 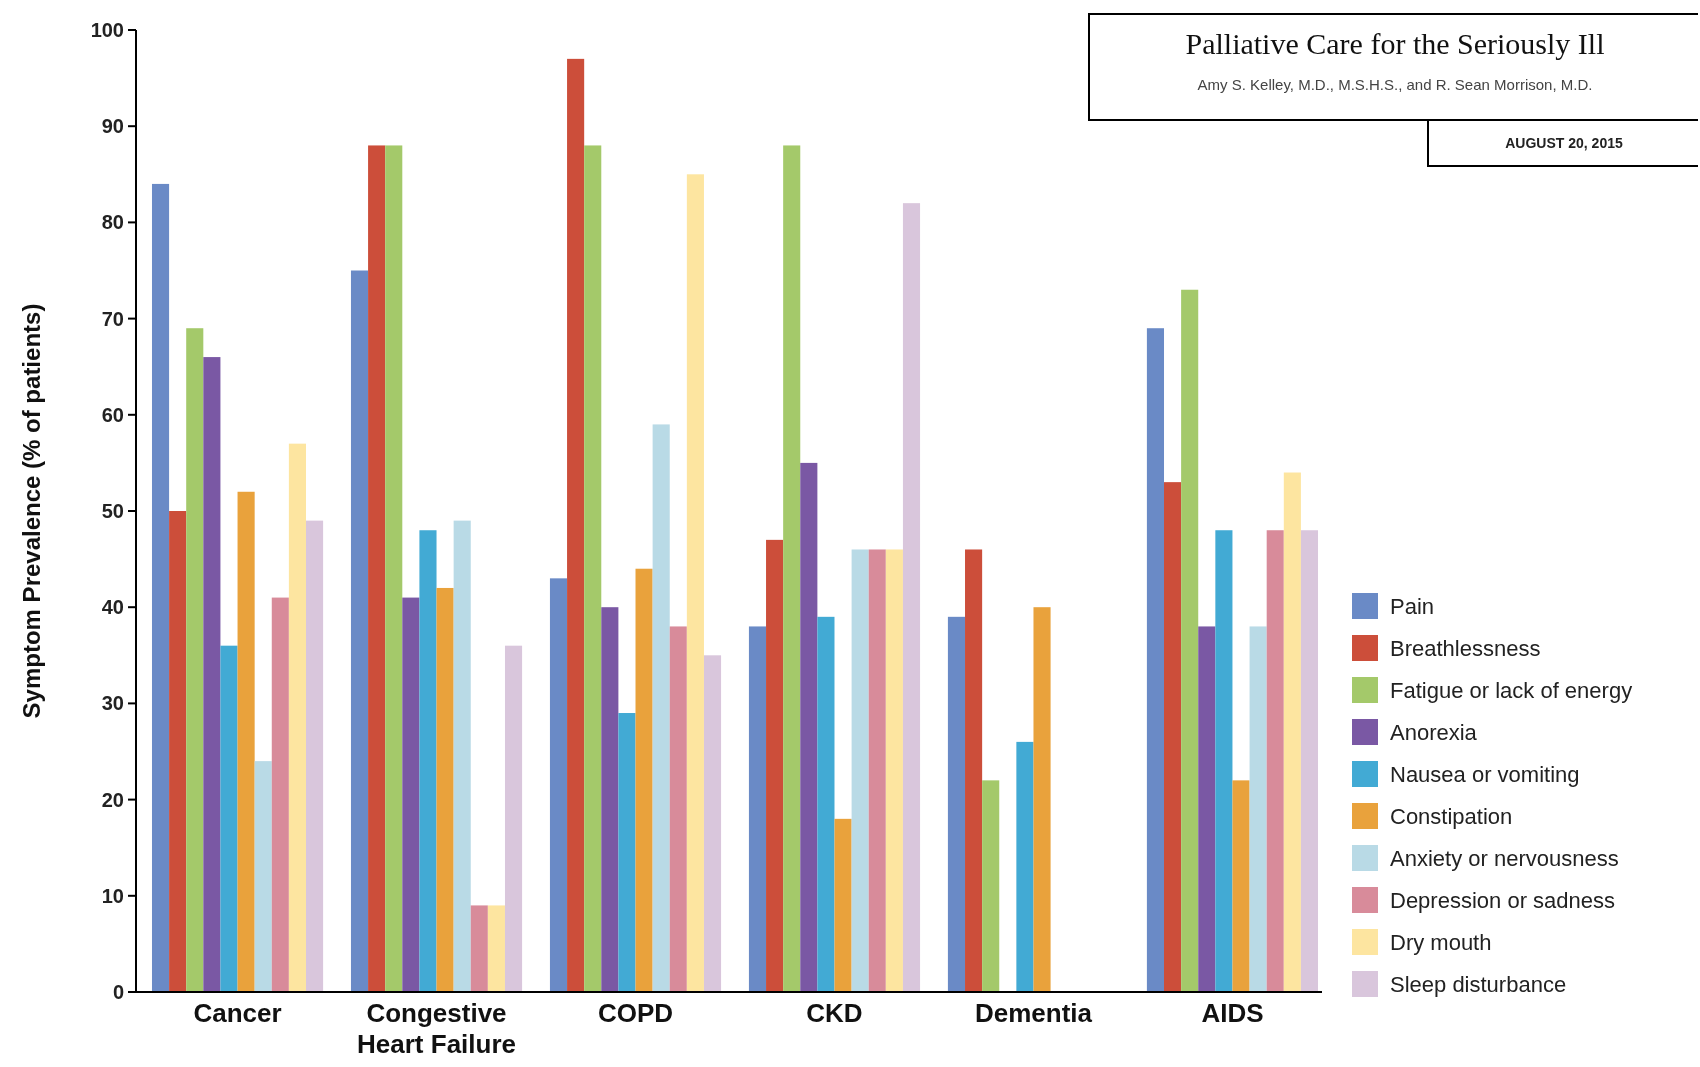 I want to click on legend-label: Nausea or vomiting, so click(x=1485, y=774).